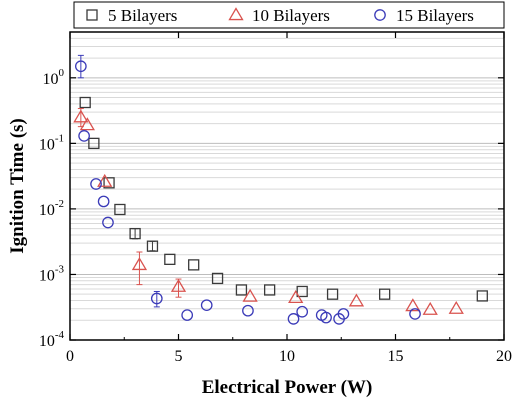 Image resolution: width=514 pixels, height=407 pixels. Describe the element at coordinates (435, 15) in the screenshot. I see `legend-label: 15 Bilayers` at that location.